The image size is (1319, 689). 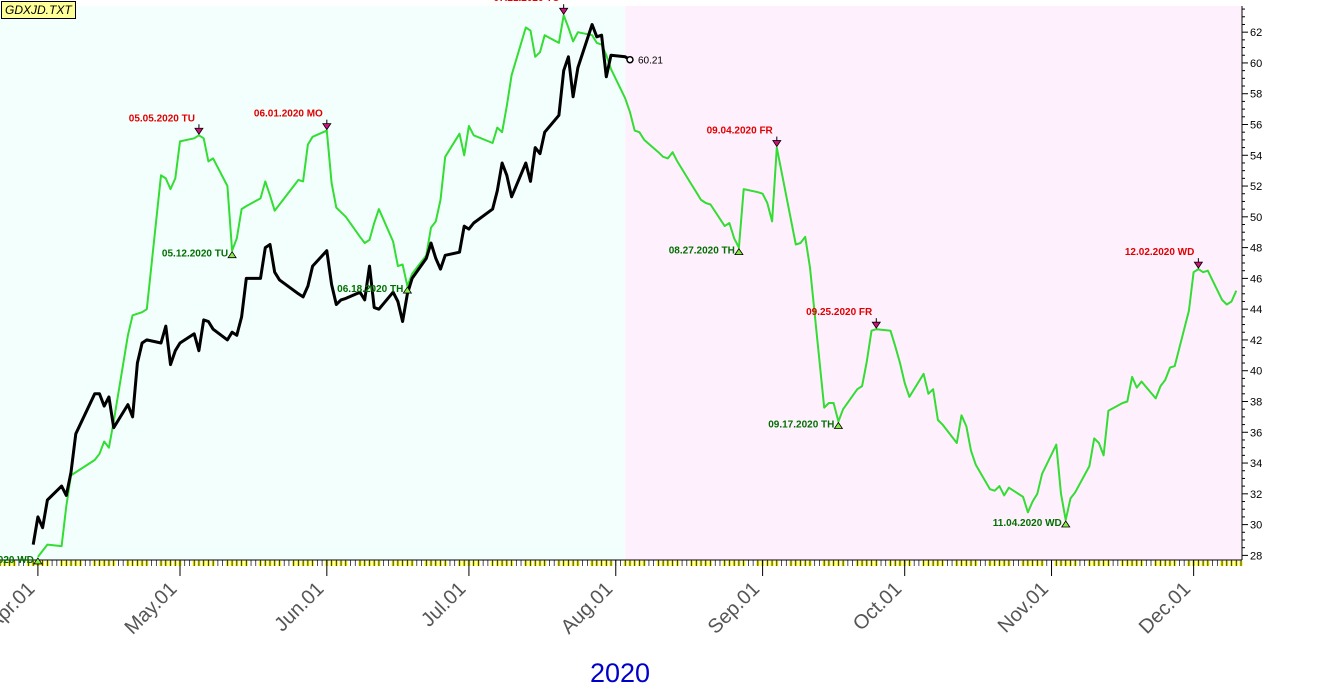 I want to click on trough-label: 09.17.2020 TH, so click(x=801, y=425).